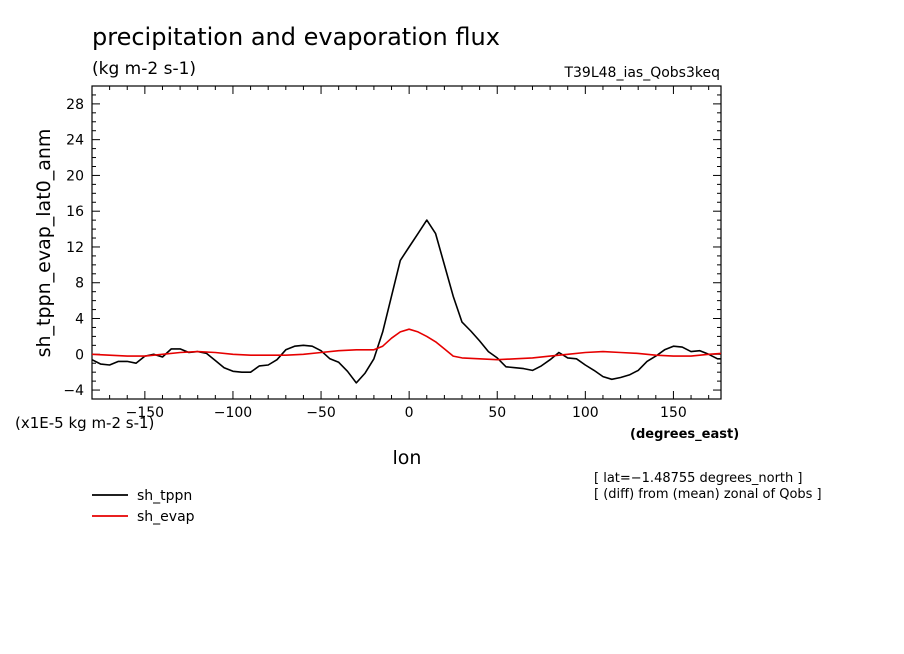 The width and height of the screenshot is (904, 654). Describe the element at coordinates (641, 73) in the screenshot. I see `experiment-label: T39L48_ias_Qobs3keq` at that location.